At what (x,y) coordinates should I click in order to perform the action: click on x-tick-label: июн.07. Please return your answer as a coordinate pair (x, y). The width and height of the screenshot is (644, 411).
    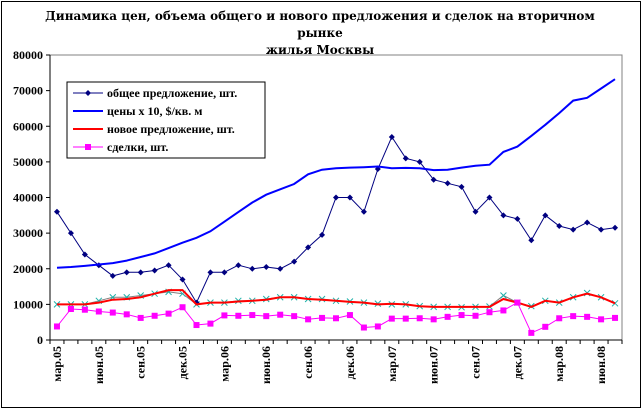
    Looking at the image, I should click on (434, 365).